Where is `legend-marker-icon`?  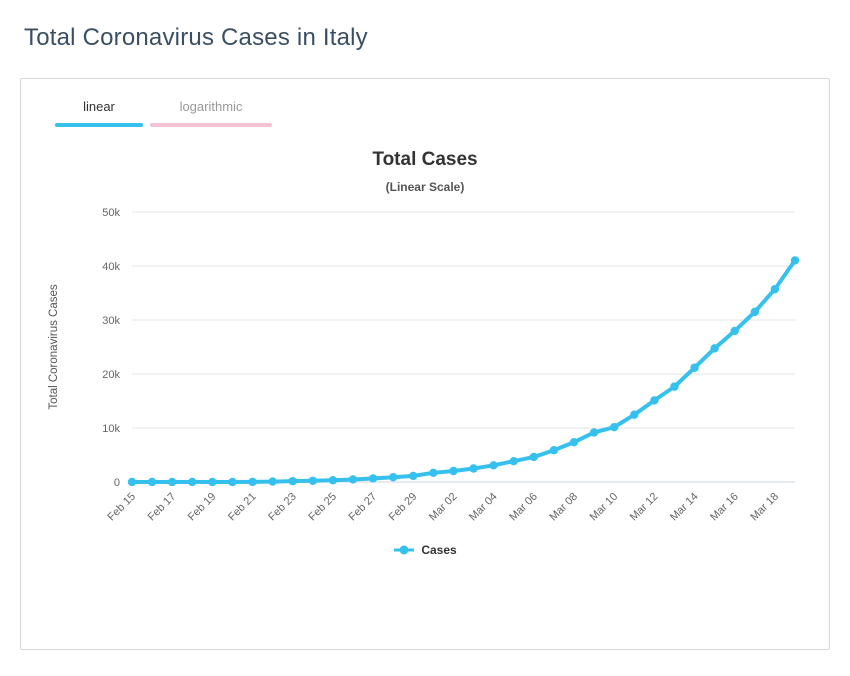
legend-marker-icon is located at coordinates (404, 550).